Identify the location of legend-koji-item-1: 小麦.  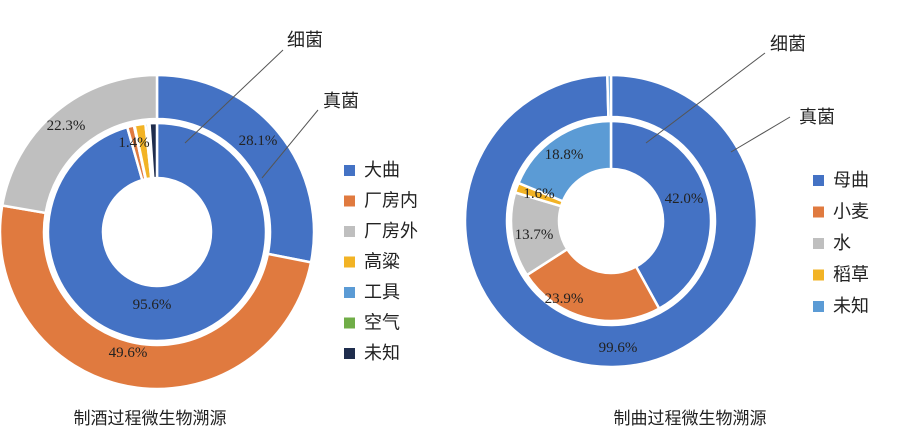
(841, 212).